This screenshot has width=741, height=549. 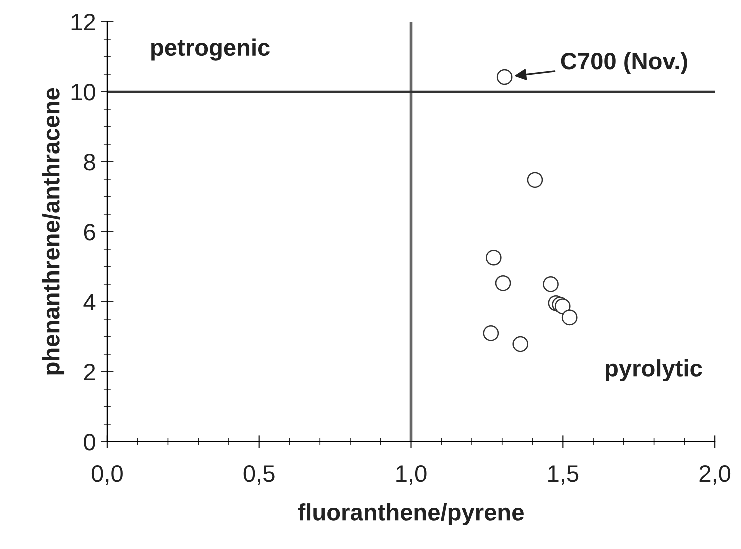 What do you see at coordinates (107, 475) in the screenshot?
I see `x-tick-label: 0,0` at bounding box center [107, 475].